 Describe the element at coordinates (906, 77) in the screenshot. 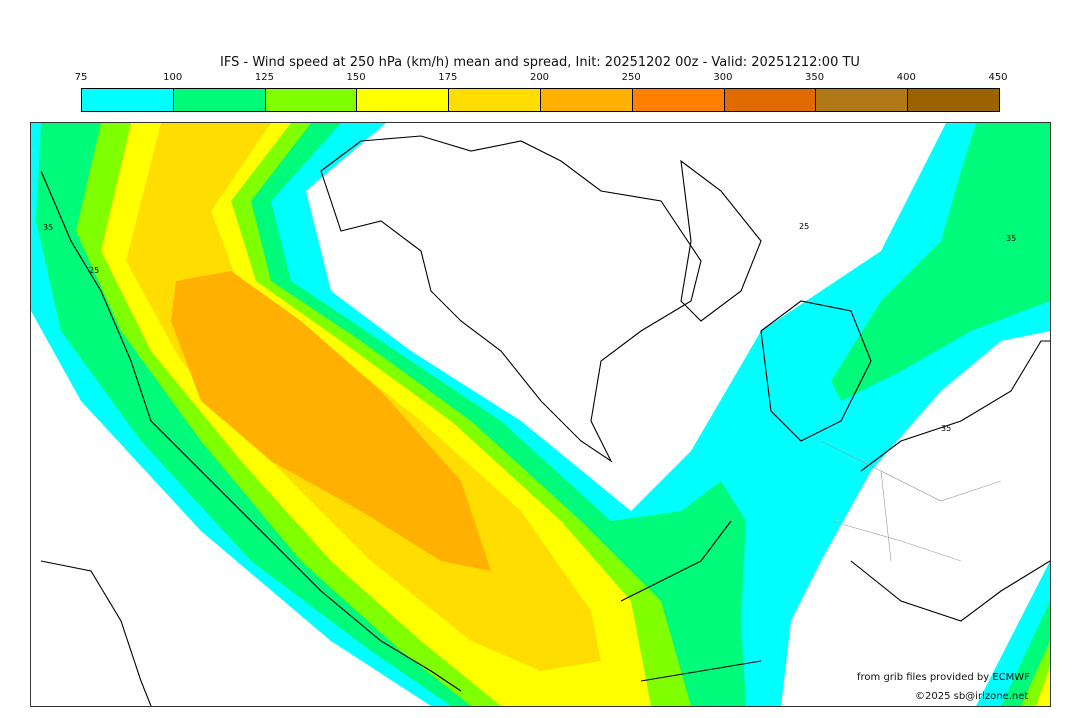

I see `legend-tick-label: 400` at that location.